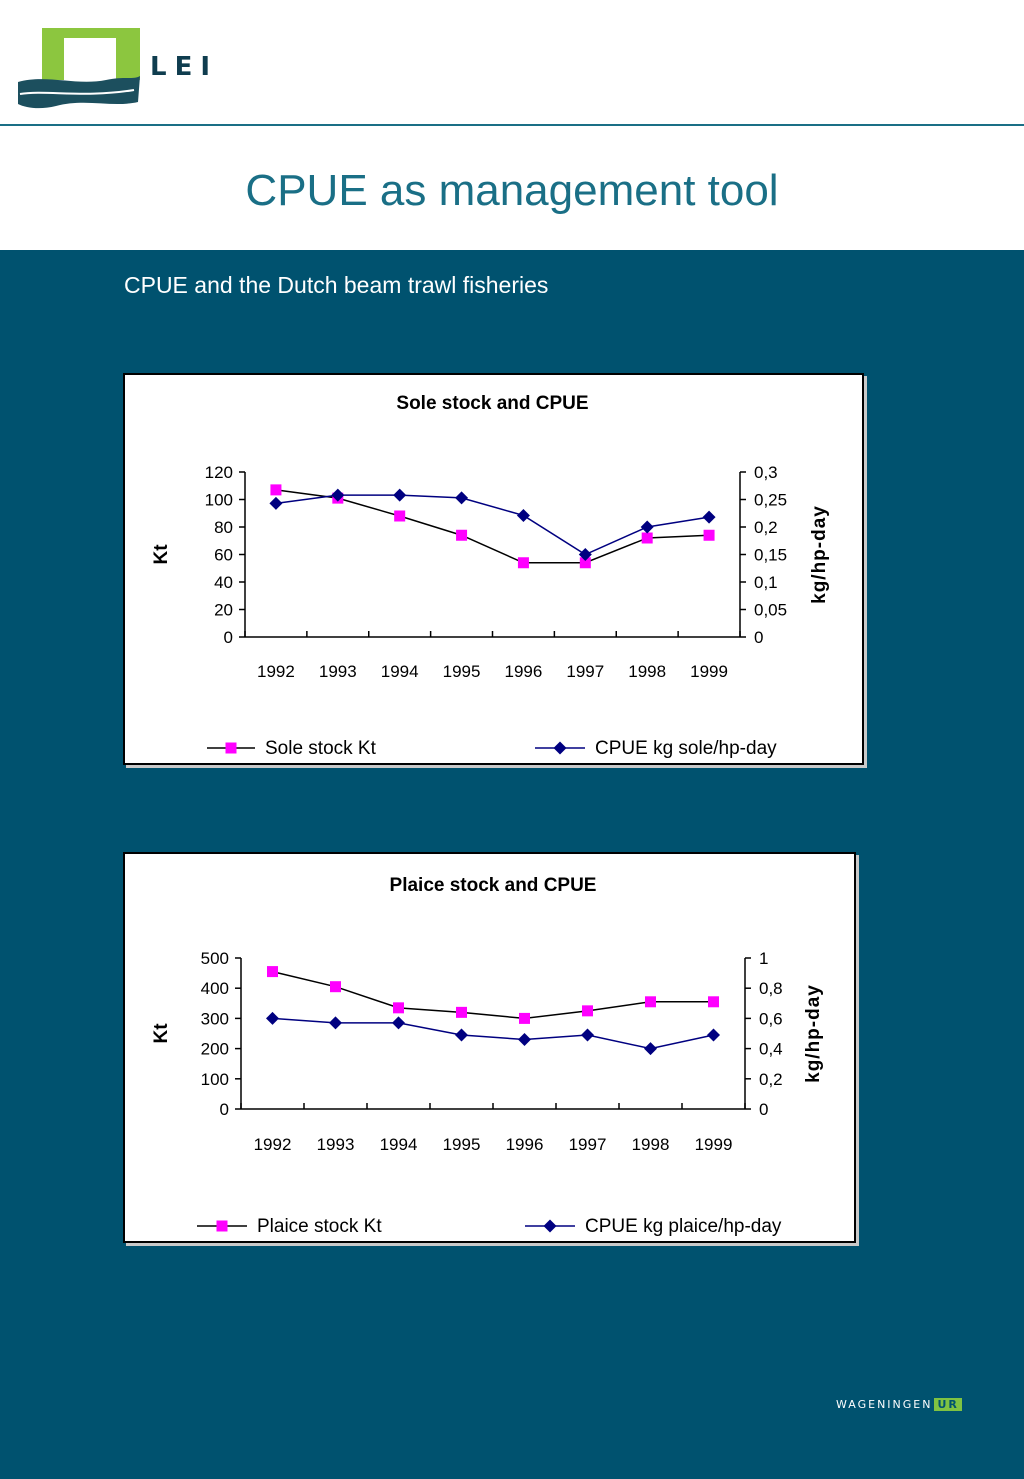  I want to click on slide-subtitle: CPUE and the Dutch beam trawl fisheries, so click(336, 285).